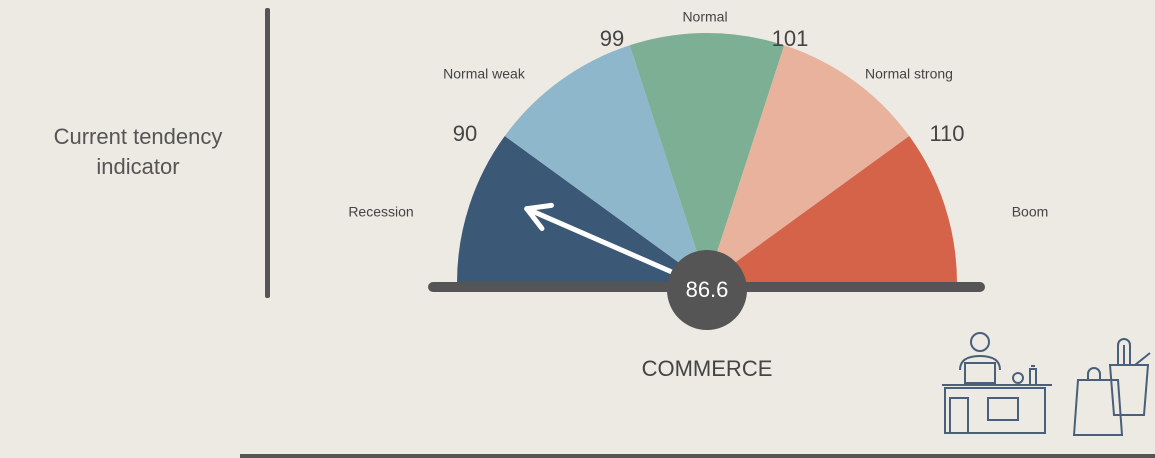 Image resolution: width=1155 pixels, height=458 pixels. Describe the element at coordinates (707, 368) in the screenshot. I see `chart-title: COMMERCE` at that location.